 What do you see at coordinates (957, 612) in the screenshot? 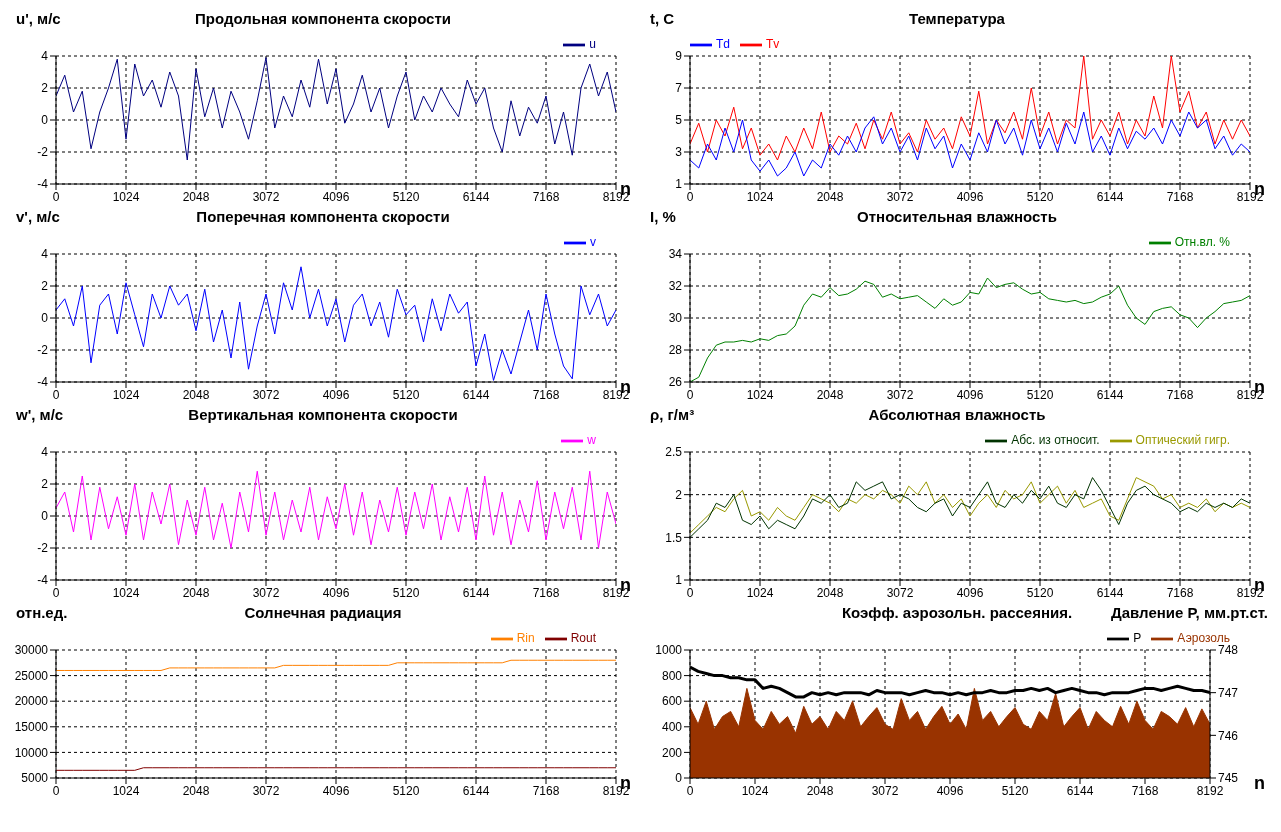
I see `chart-title: Коэфф. аэрозольн. рассеяния.` at bounding box center [957, 612].